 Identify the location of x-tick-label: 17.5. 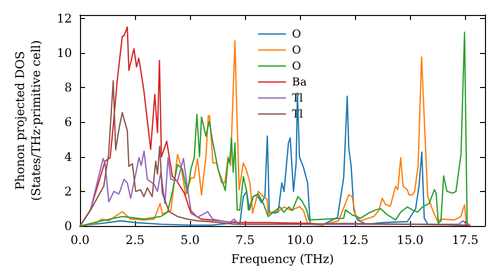
(465, 240).